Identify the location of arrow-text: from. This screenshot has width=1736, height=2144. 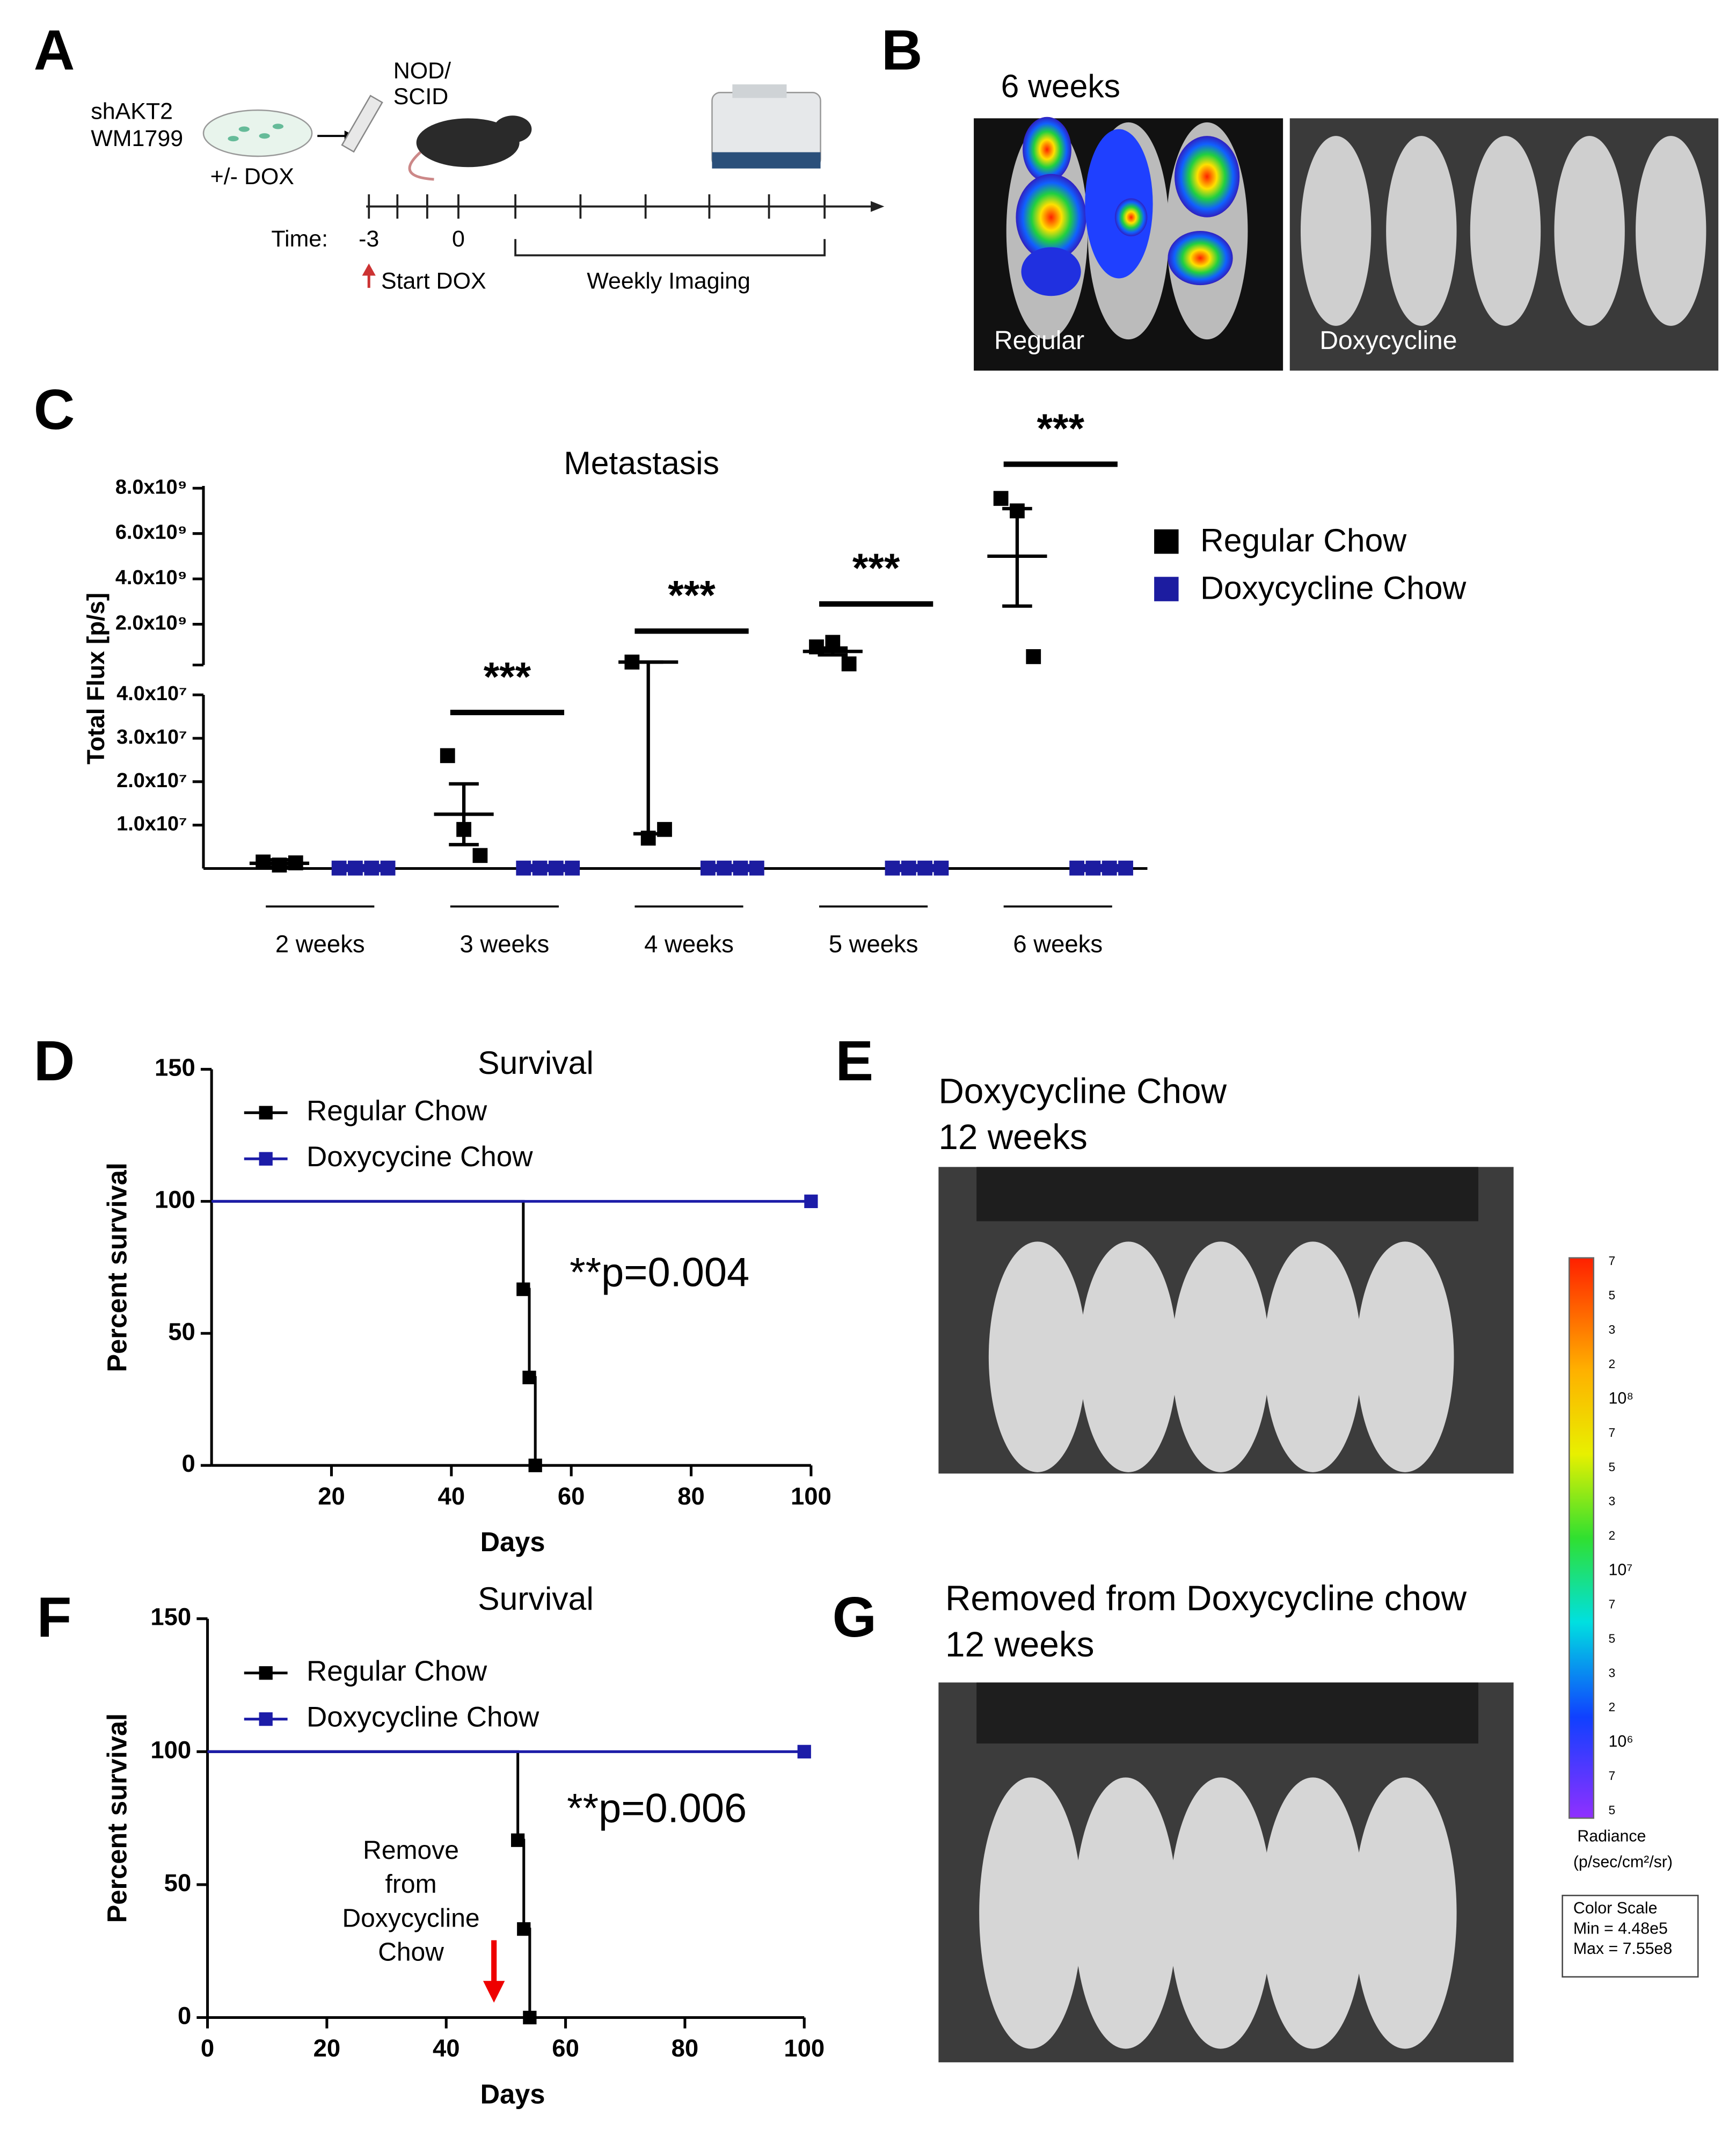
(411, 1885).